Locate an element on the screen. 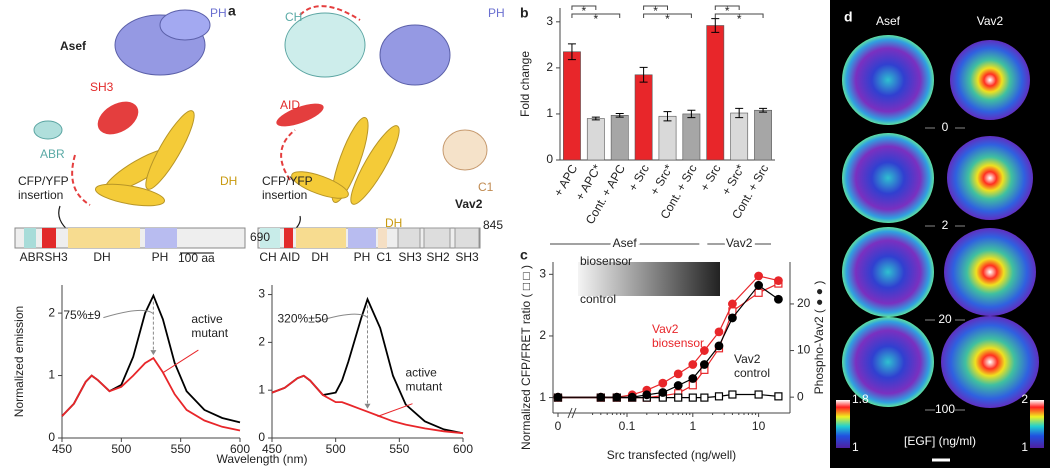 The image size is (1050, 468). colorbar-label: 1.8 is located at coordinates (860, 399).